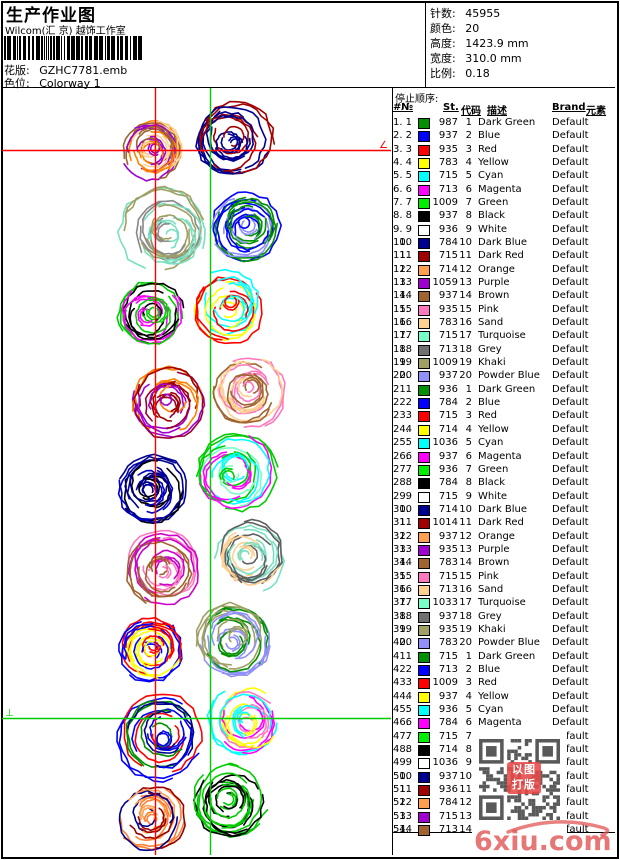 This screenshot has width=620, height=860. I want to click on table-row: 29. 9 715 9 White Default, so click(310, 496).